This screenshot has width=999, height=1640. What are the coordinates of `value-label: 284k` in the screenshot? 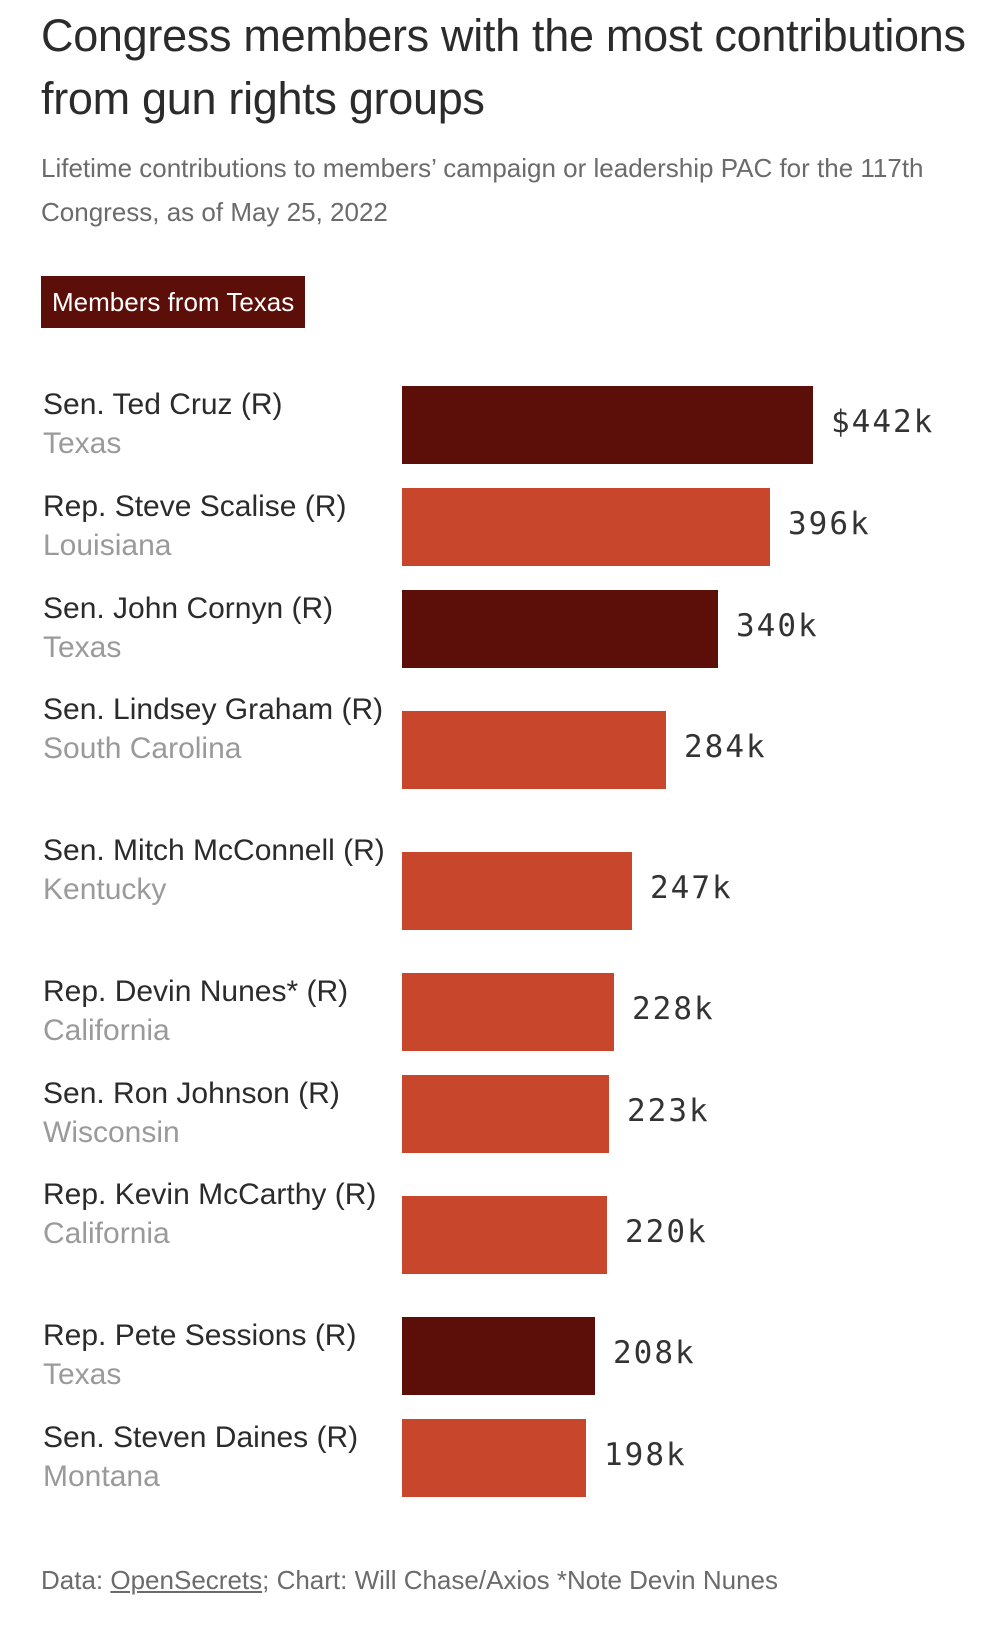 It's located at (725, 747).